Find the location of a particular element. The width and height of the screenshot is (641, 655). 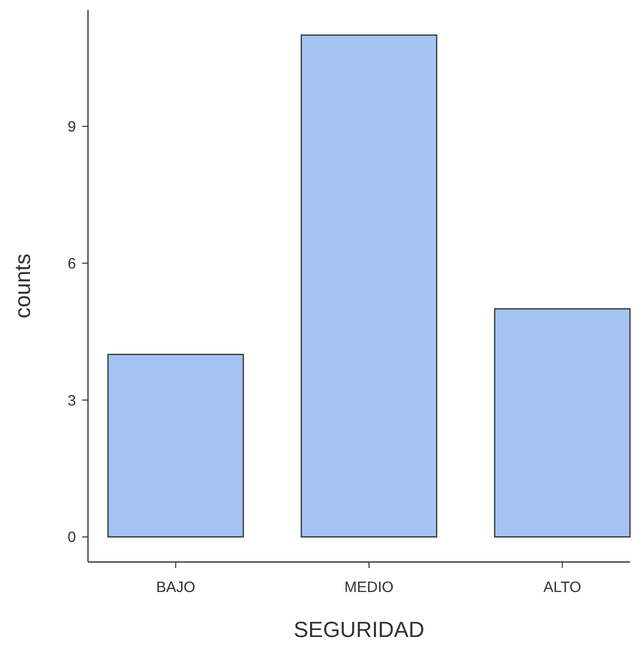

x-axis-title: SEGURIDAD is located at coordinates (359, 629).